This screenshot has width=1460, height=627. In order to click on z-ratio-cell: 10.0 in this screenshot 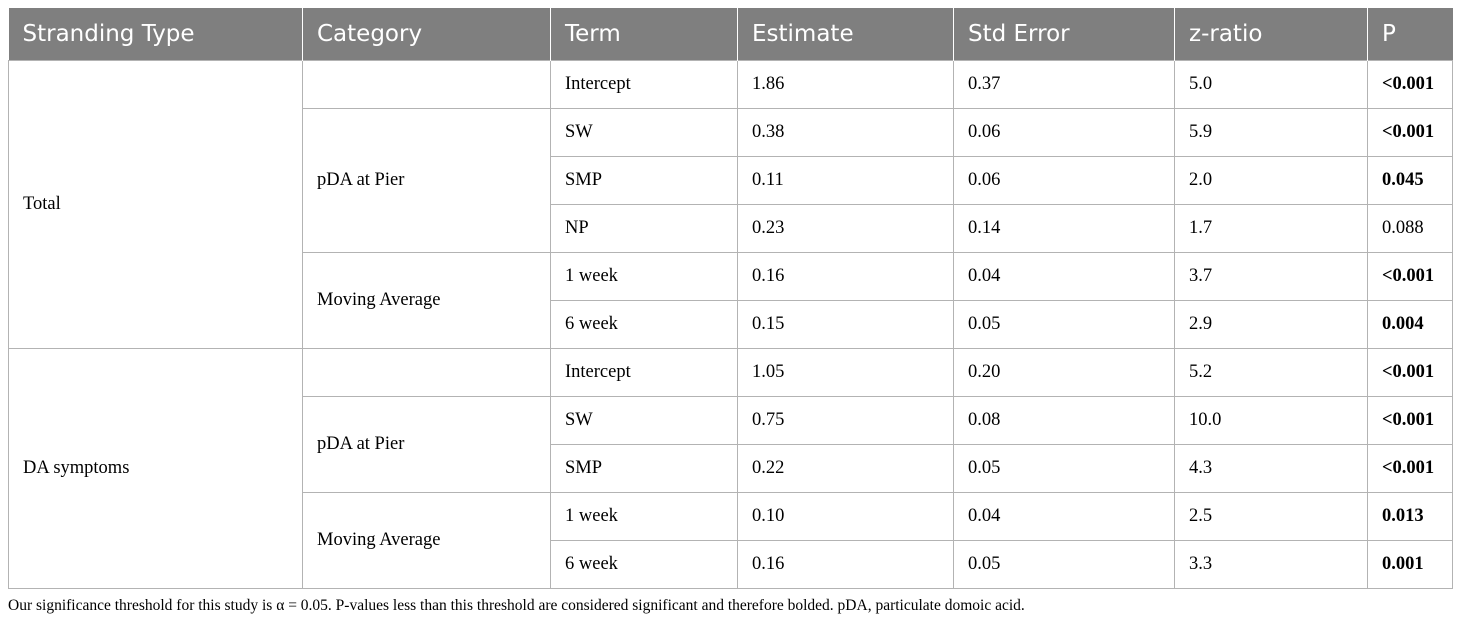, I will do `click(1271, 420)`.